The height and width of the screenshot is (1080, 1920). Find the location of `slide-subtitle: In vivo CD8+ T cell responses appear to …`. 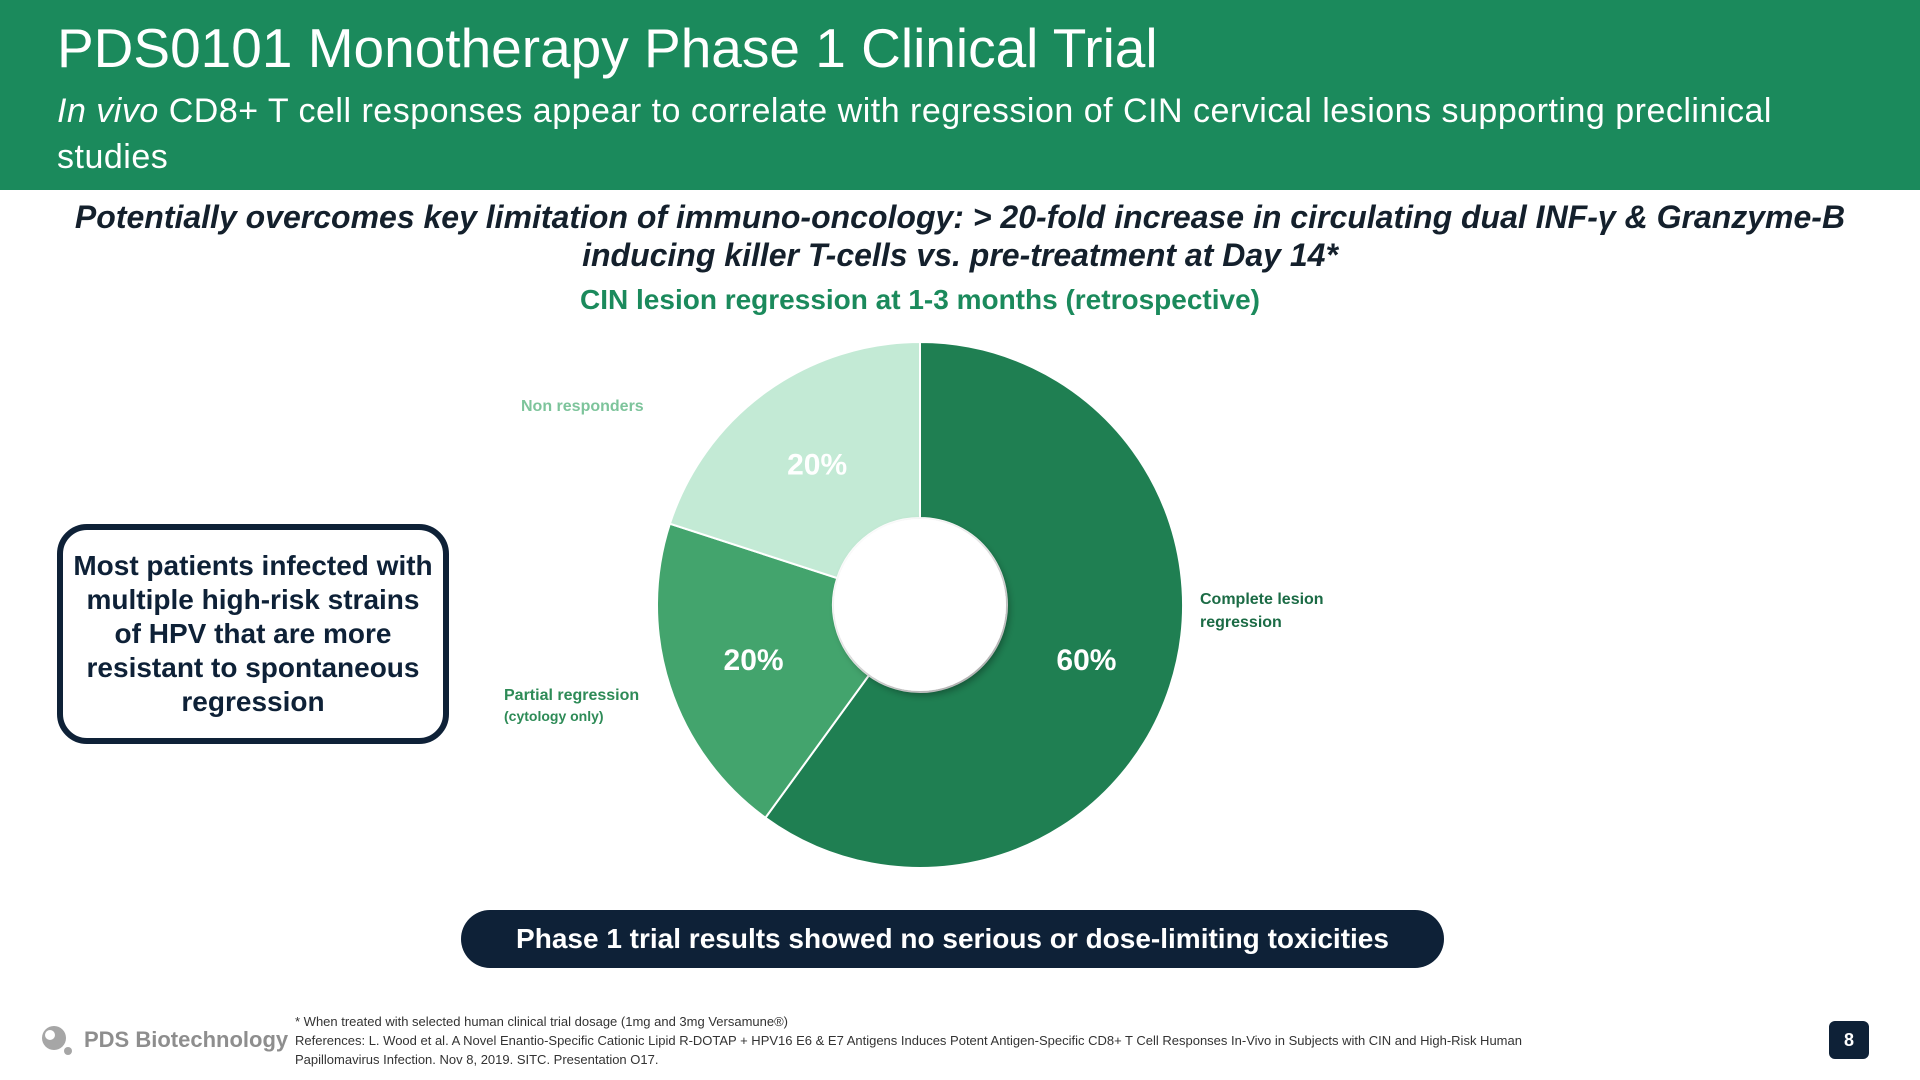

slide-subtitle: In vivo CD8+ T cell responses appear to … is located at coordinates (937, 134).